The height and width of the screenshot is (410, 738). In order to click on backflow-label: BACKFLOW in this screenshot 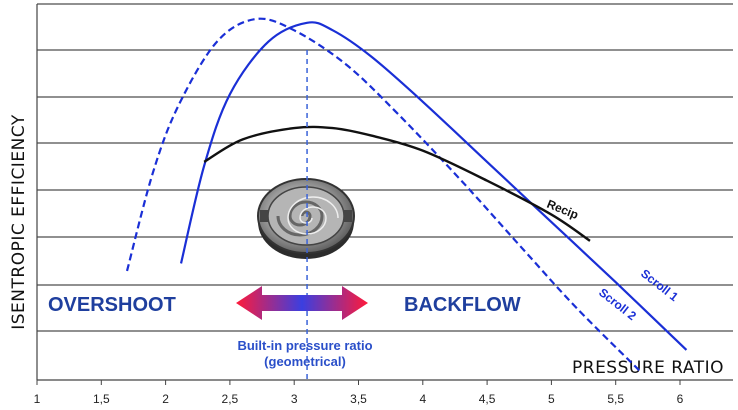, I will do `click(462, 305)`.